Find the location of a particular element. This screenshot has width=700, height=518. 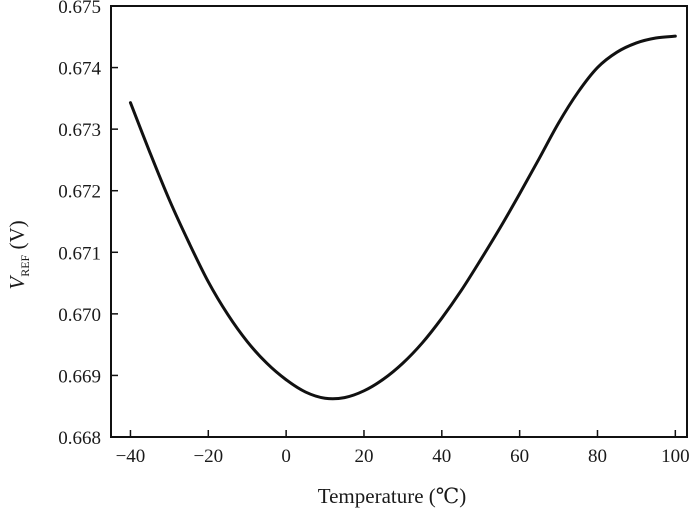

y-tick-label: 0.673 is located at coordinates (79, 130).